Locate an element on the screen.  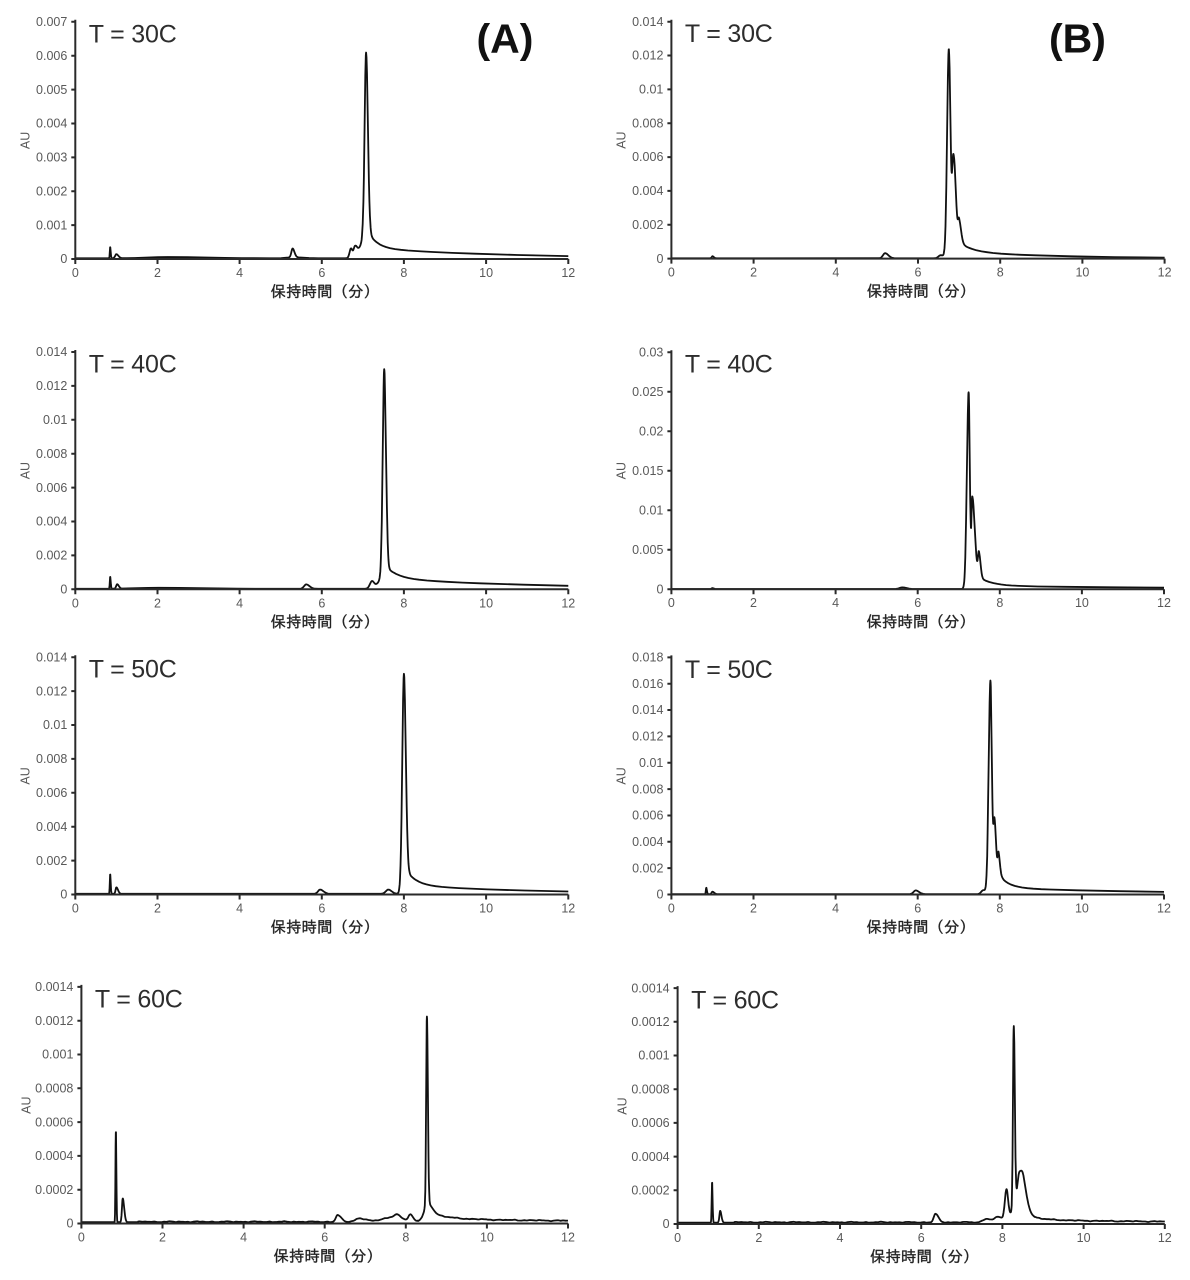
svg-text: 0.02 is located at coordinates (651, 431).